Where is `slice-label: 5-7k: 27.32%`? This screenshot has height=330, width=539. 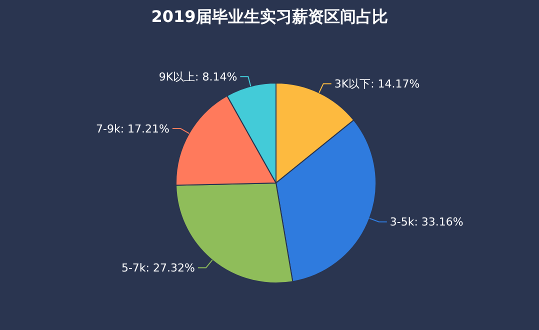
slice-label: 5-7k: 27.32% is located at coordinates (158, 268).